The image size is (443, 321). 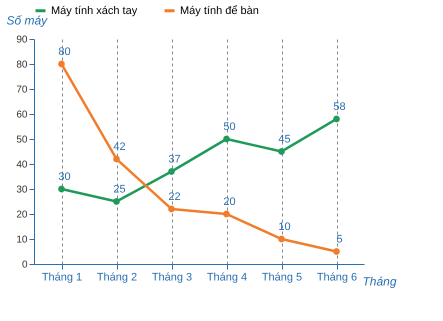 I want to click on y-tick-label: 50, so click(x=22, y=140).